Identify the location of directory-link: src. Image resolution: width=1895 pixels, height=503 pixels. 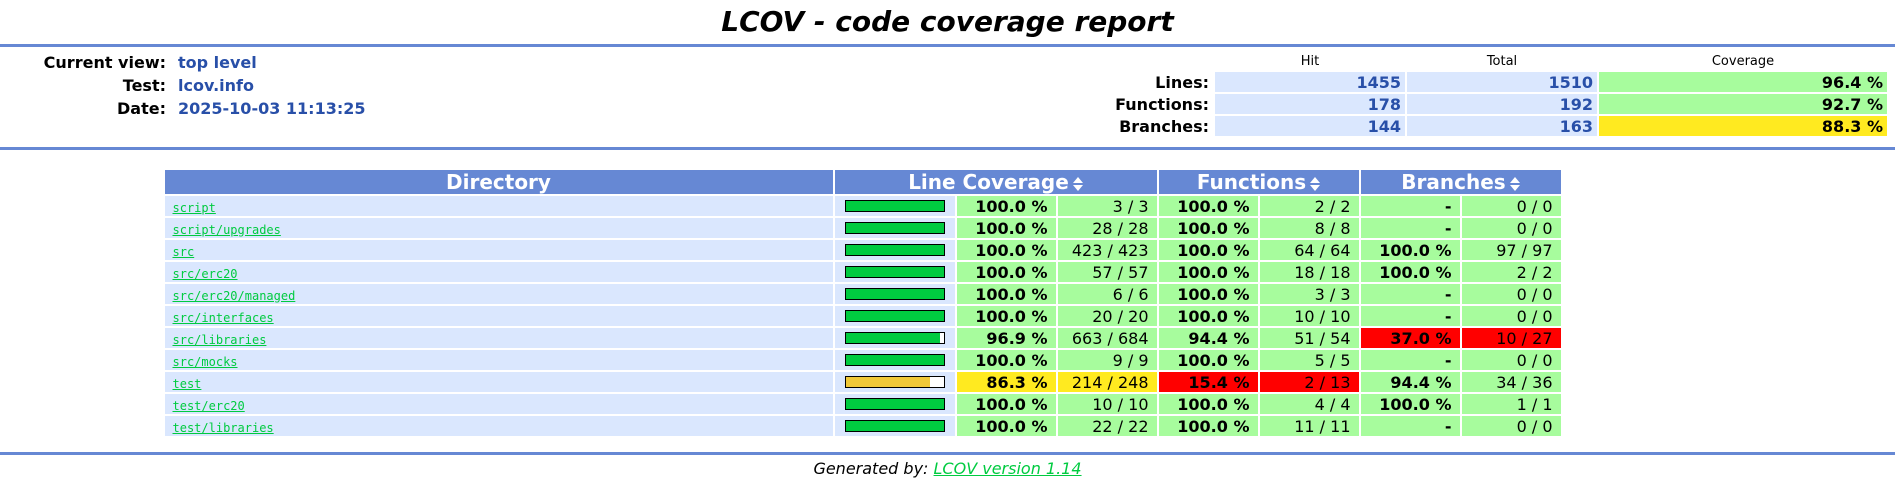
(183, 251).